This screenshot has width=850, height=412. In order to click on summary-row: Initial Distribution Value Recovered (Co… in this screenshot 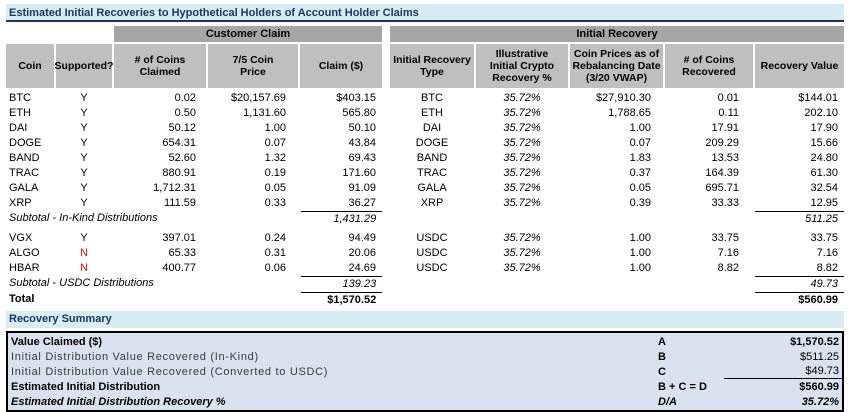, I will do `click(425, 371)`.